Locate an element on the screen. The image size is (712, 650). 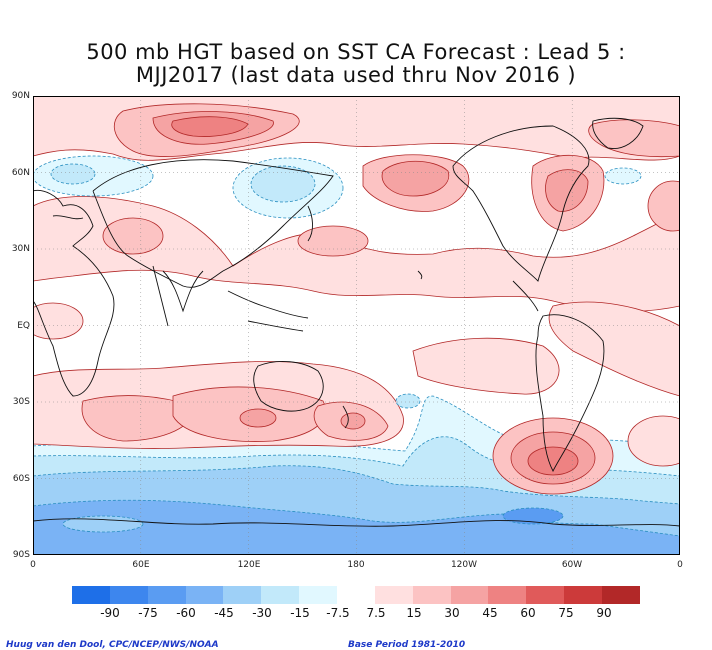
colorbar is located at coordinates (356, 595).